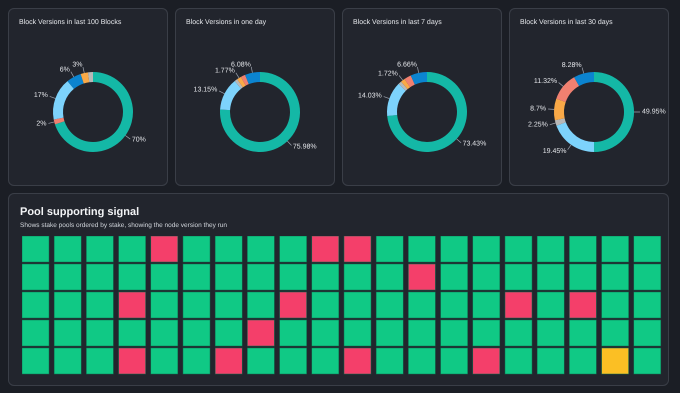 The image size is (680, 393). I want to click on text: Pool supporting signal, so click(80, 212).